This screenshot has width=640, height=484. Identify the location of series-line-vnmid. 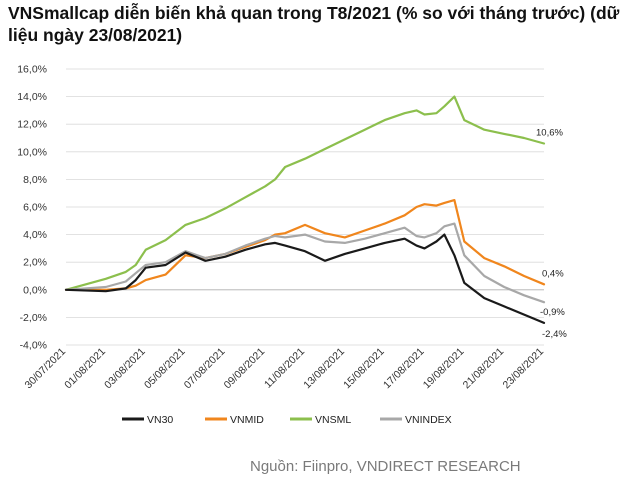
(305, 245).